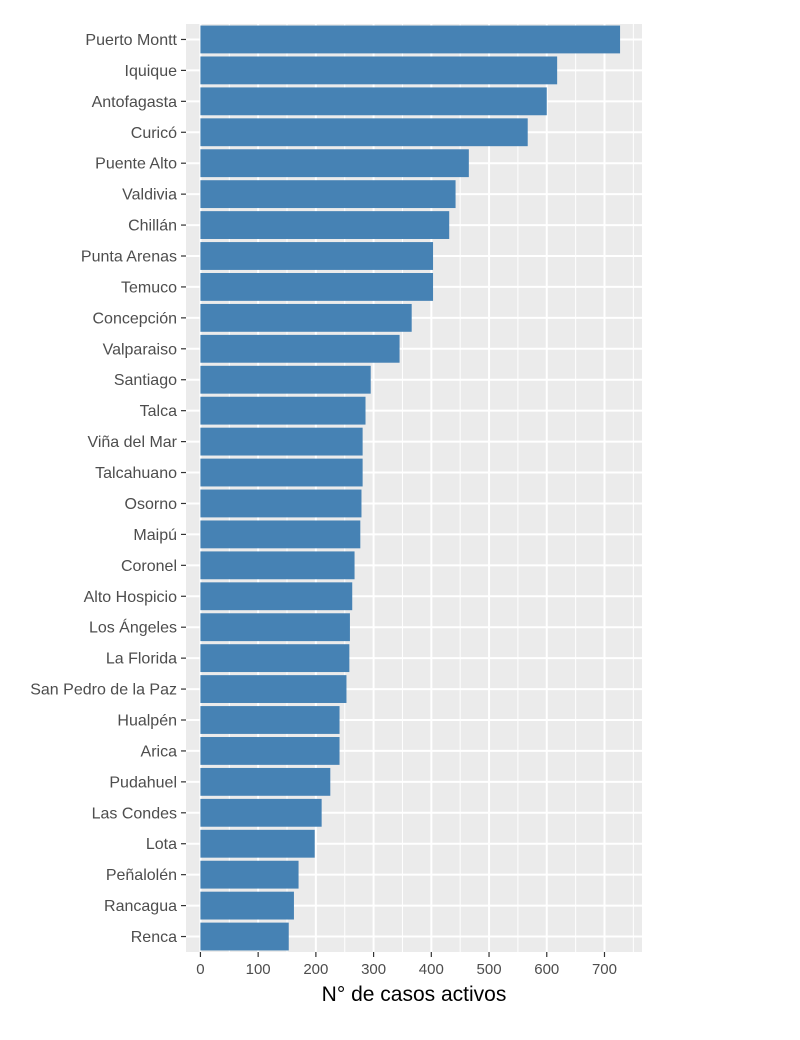 The image size is (800, 1040). Describe the element at coordinates (140, 906) in the screenshot. I see `y-tick-label: Rancagua` at that location.